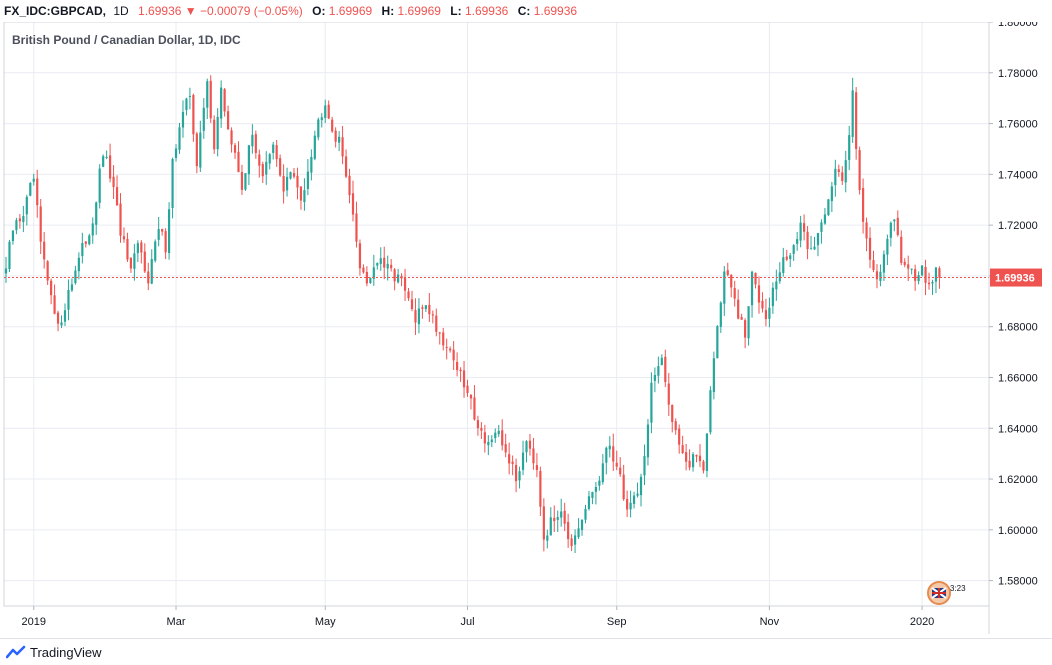  What do you see at coordinates (524, 11) in the screenshot?
I see `close-label: C:` at bounding box center [524, 11].